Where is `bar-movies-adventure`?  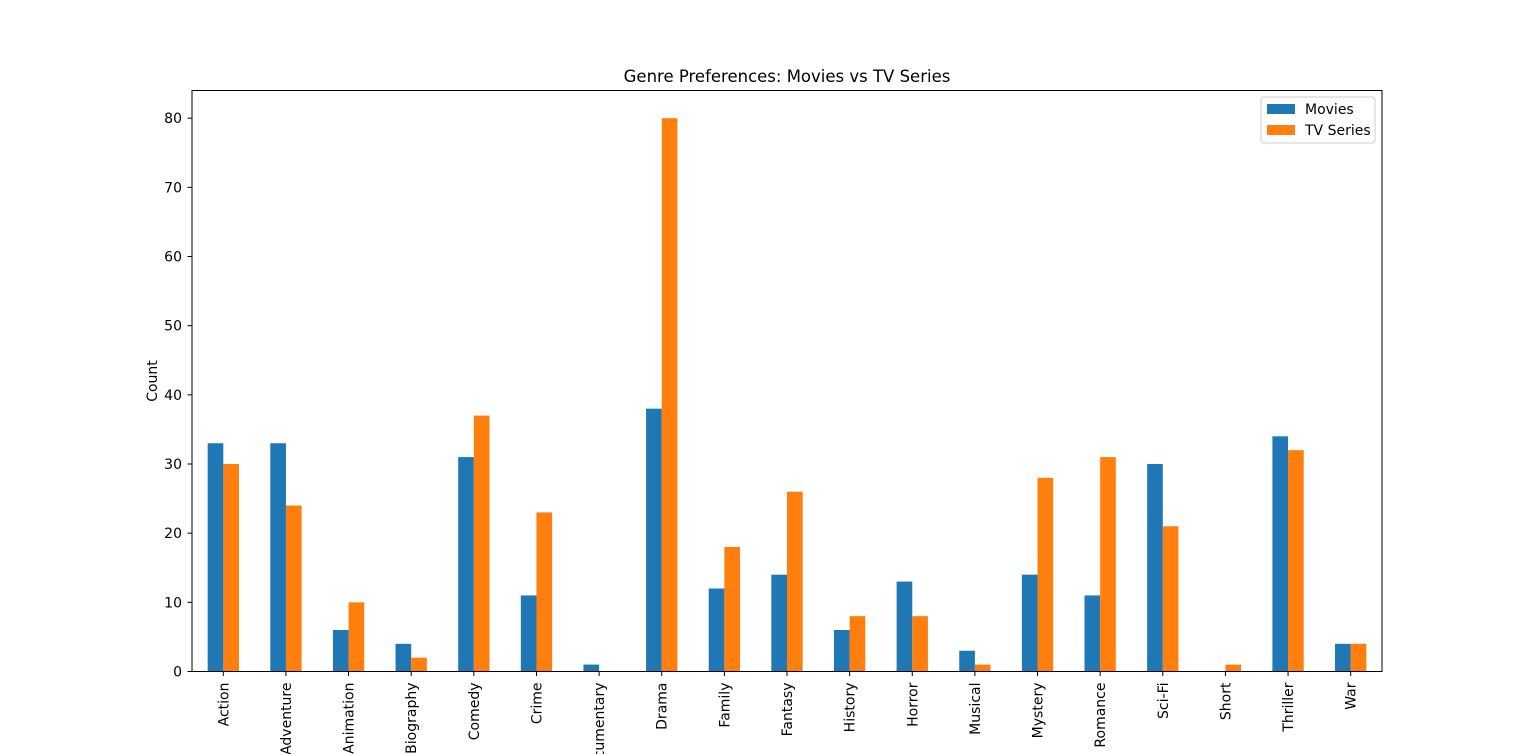 bar-movies-adventure is located at coordinates (278, 557).